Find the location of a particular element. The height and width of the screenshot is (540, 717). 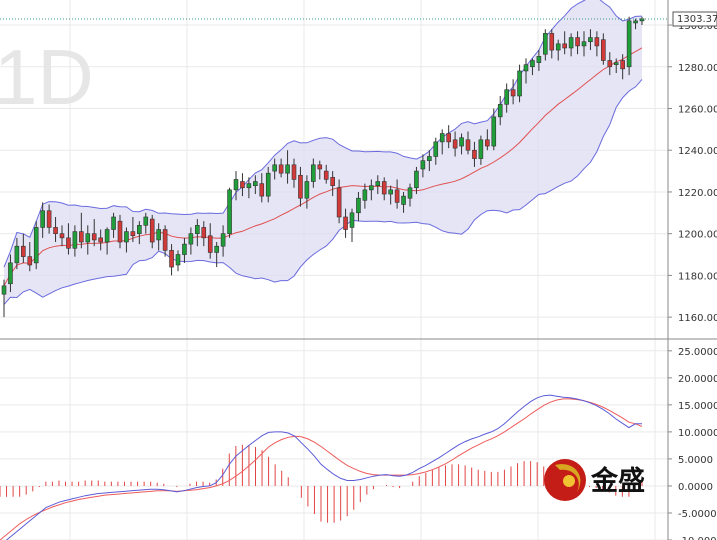

macd-tick-label: 25.0000 is located at coordinates (697, 352).